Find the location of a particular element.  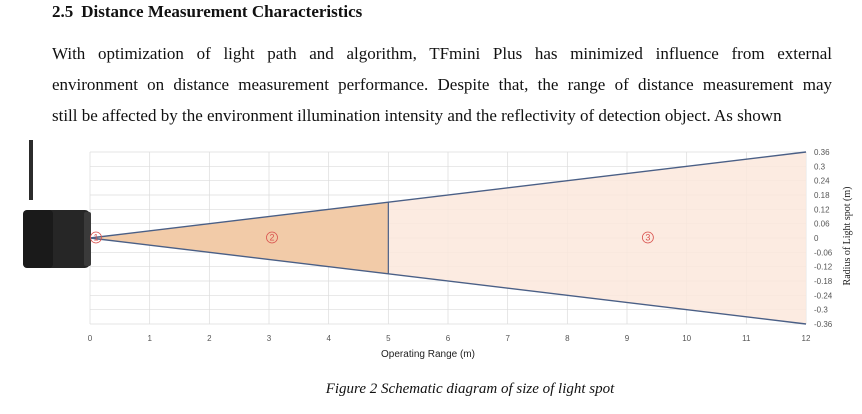

x-tick-label-2: 2 is located at coordinates (209, 338).